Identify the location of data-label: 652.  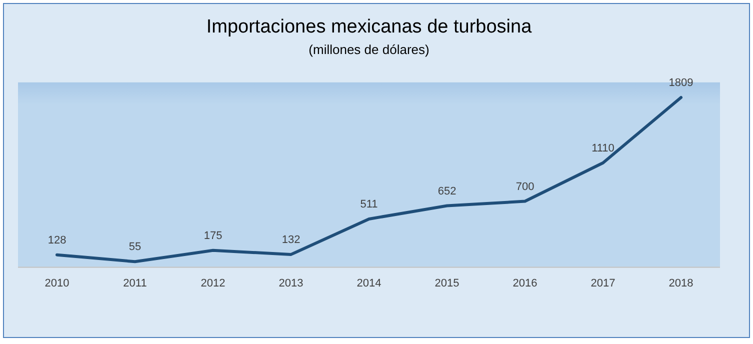
(447, 191).